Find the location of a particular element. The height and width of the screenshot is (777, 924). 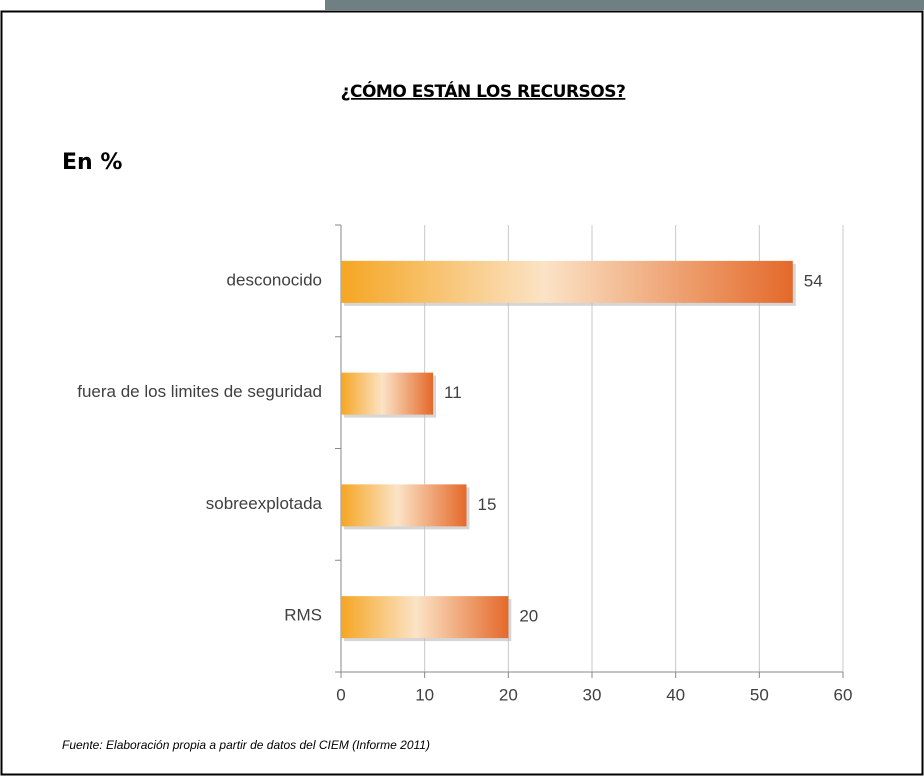

x-tick-label: 50 is located at coordinates (759, 694).